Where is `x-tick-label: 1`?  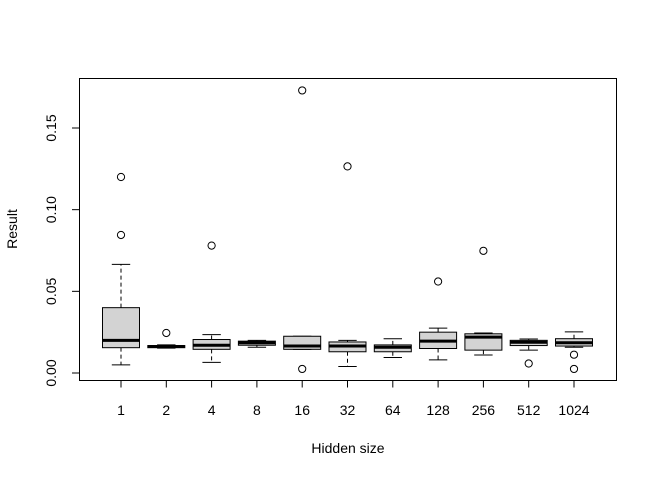
x-tick-label: 1 is located at coordinates (121, 410).